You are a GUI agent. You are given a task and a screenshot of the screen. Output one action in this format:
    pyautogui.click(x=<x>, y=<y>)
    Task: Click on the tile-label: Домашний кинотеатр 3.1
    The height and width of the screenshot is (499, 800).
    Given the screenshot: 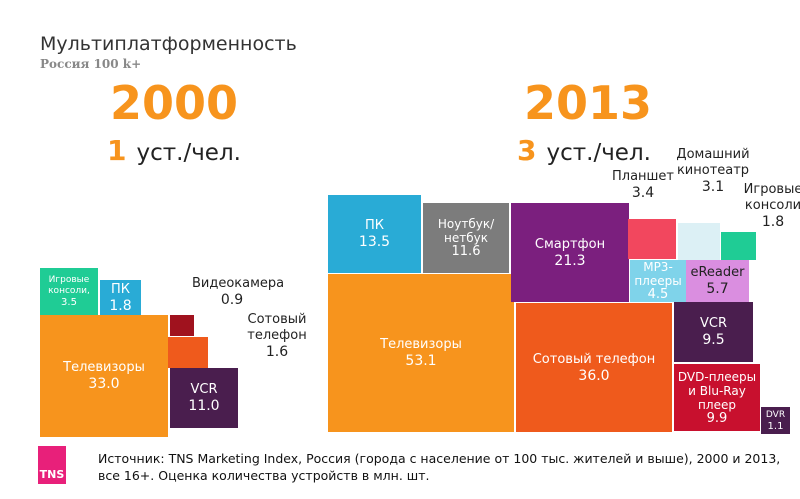 What is the action you would take?
    pyautogui.click(x=713, y=171)
    